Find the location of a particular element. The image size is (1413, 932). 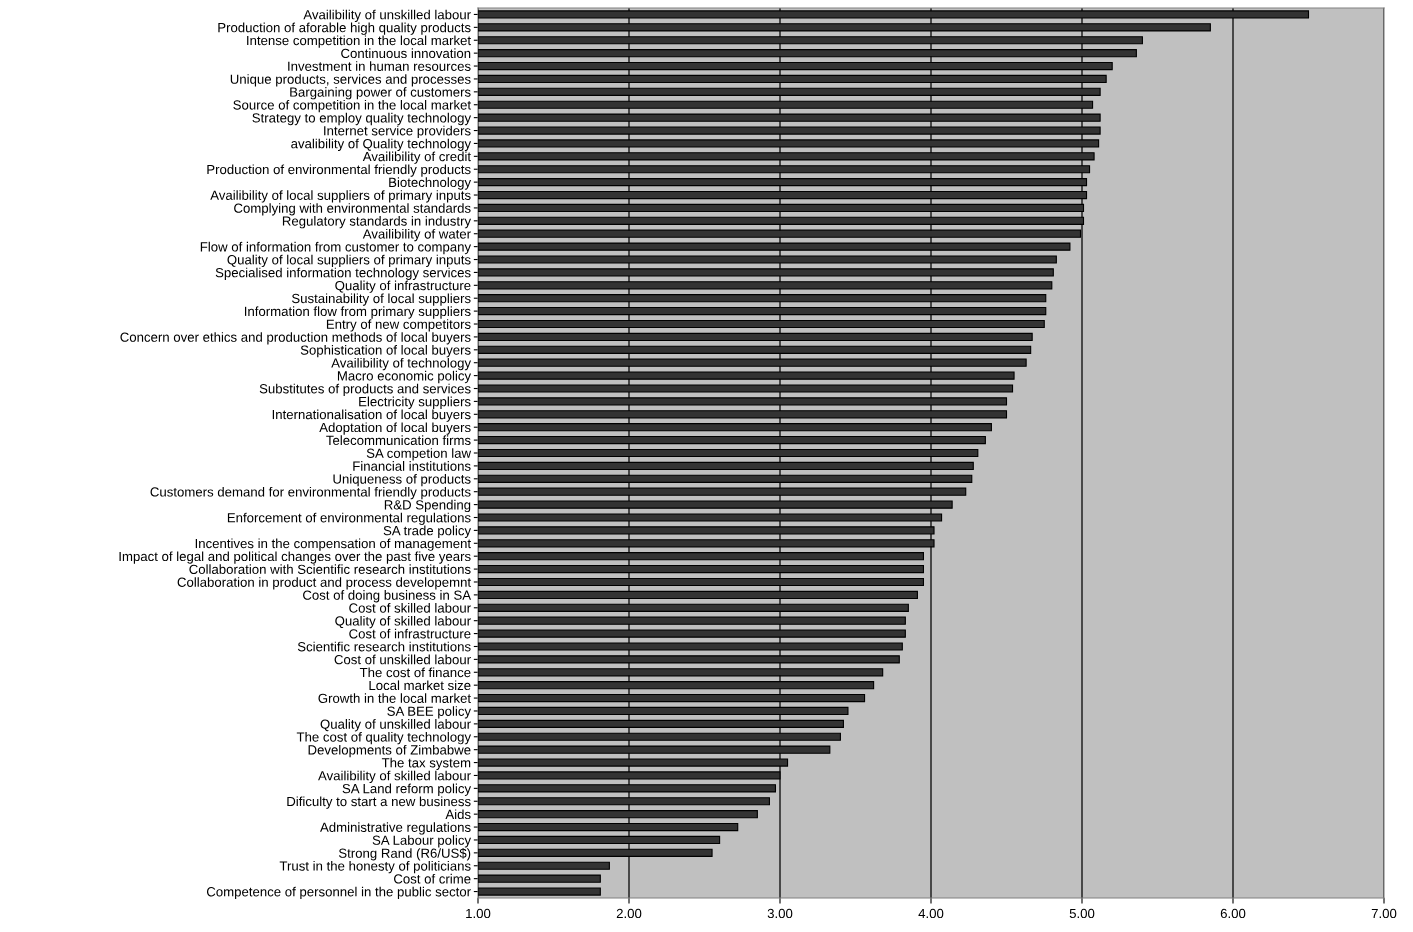

y-tick-label: Specialised information technology services is located at coordinates (343, 273).